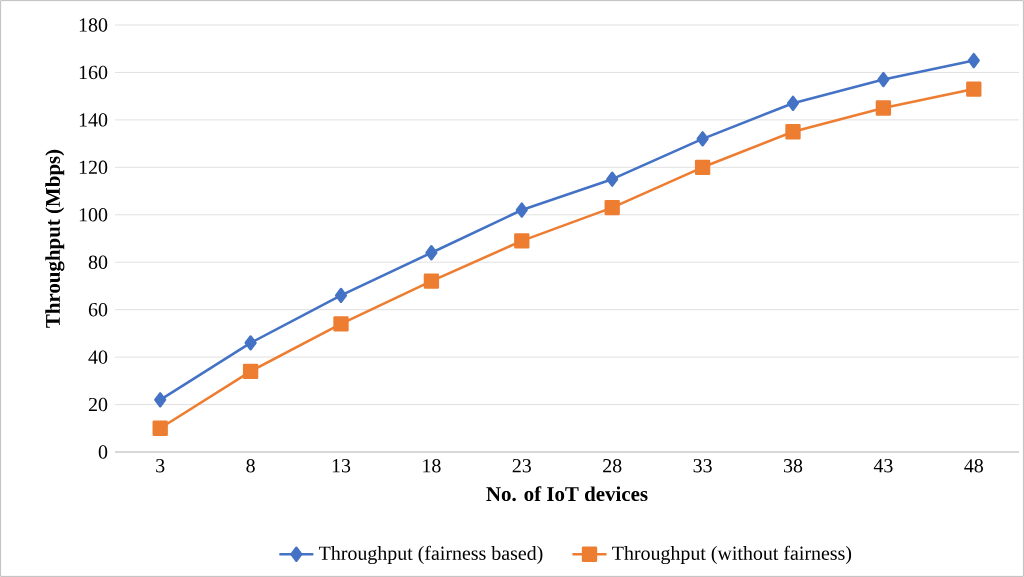 Image resolution: width=1024 pixels, height=577 pixels. What do you see at coordinates (93, 167) in the screenshot?
I see `y-tick-label: 120` at bounding box center [93, 167].